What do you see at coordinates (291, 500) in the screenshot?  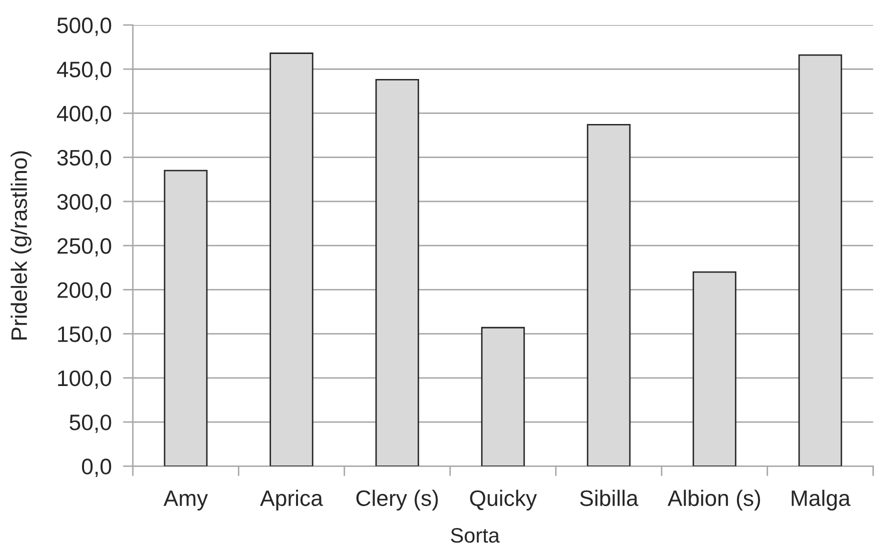 I see `x-tick-label: Aprica` at bounding box center [291, 500].